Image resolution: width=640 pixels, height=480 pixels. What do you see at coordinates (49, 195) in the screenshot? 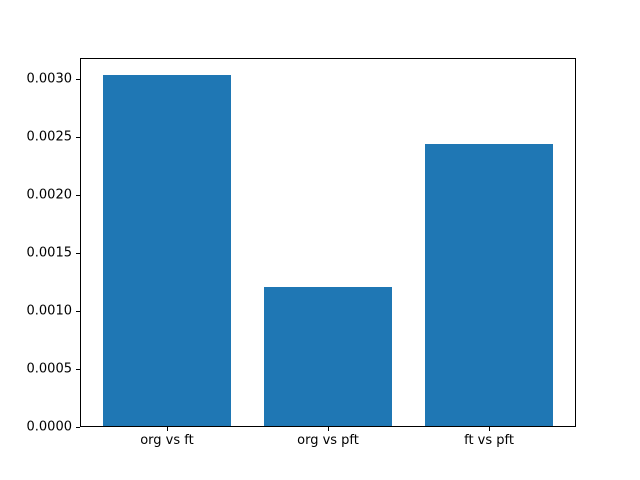
I see `y-tick-label: 0.0020` at bounding box center [49, 195].